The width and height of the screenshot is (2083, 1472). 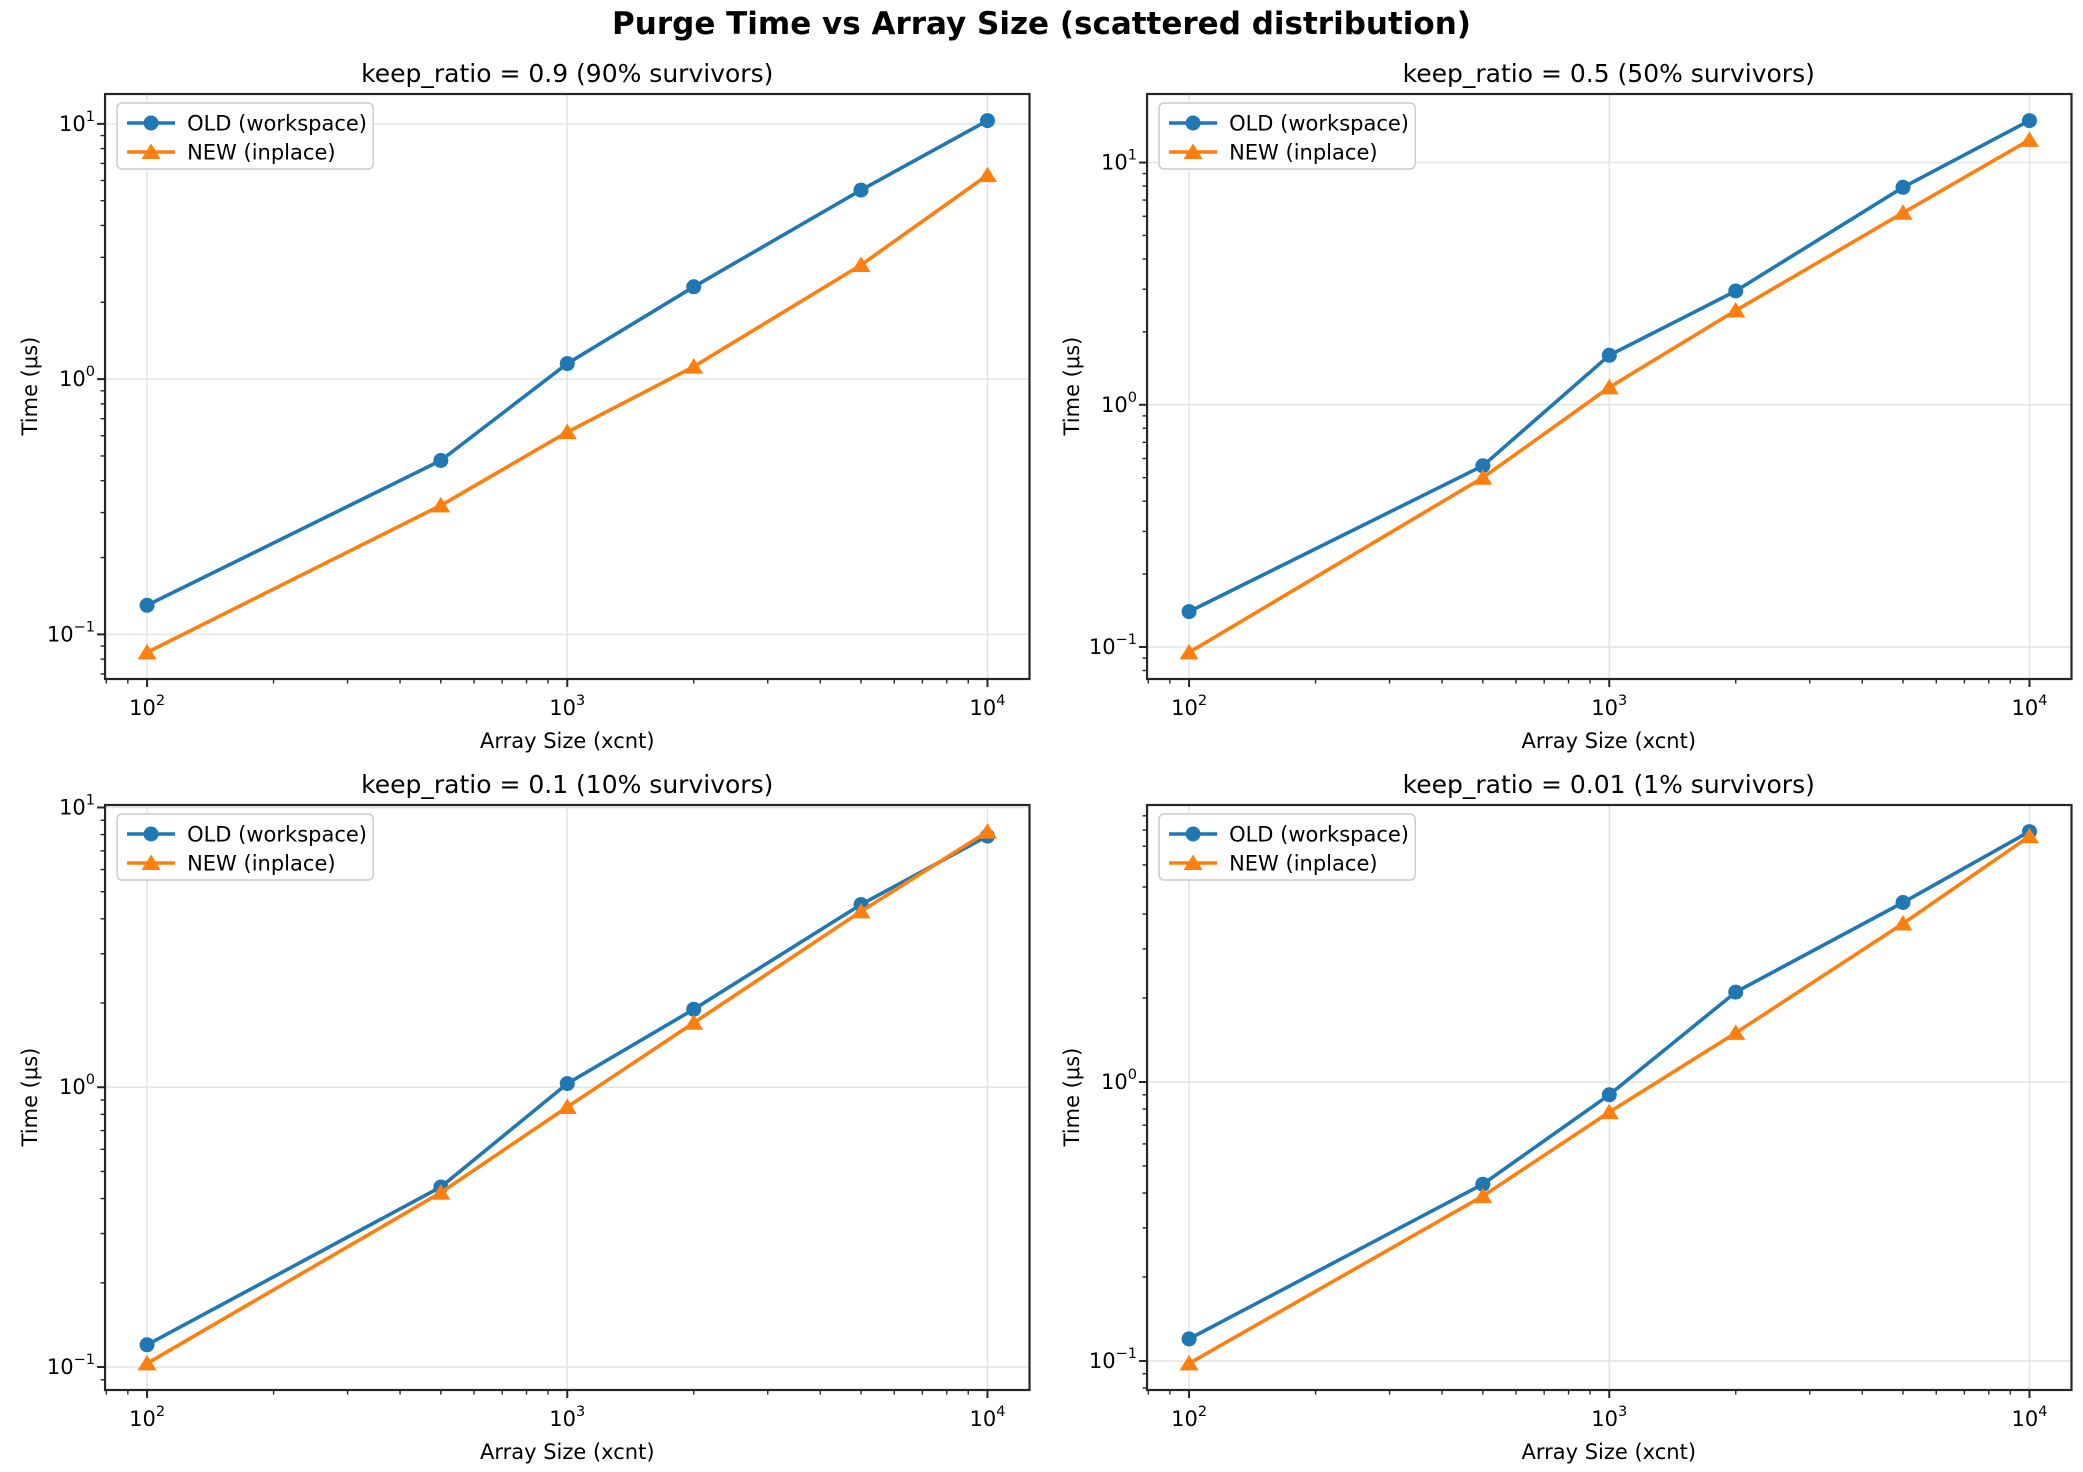 What do you see at coordinates (567, 784) in the screenshot?
I see `subplot-title: keep_ratio = 0.1 (10% survivors)` at bounding box center [567, 784].